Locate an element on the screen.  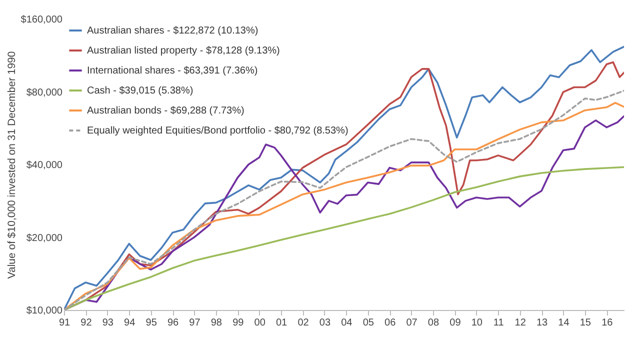
x-tick-label: 10 is located at coordinates (477, 323).